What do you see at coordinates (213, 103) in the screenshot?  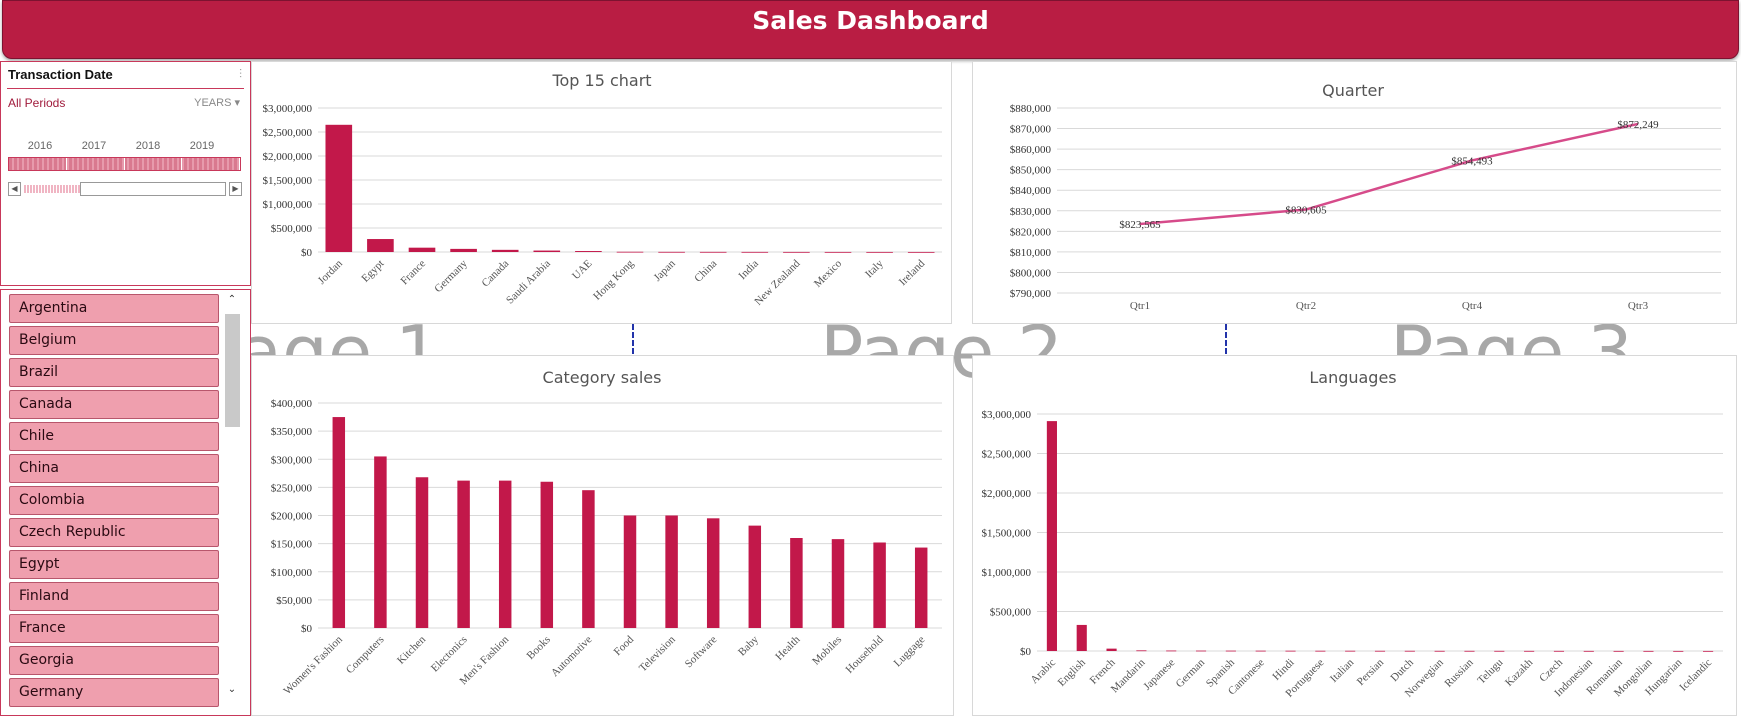 I see `timeline-level-label: YEARS` at bounding box center [213, 103].